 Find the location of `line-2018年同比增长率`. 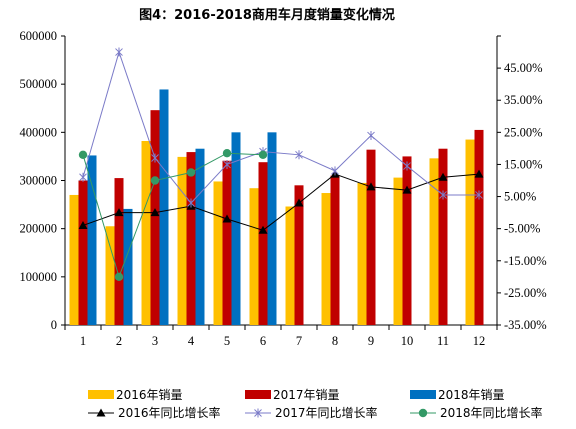

line-2018年同比增长率 is located at coordinates (173, 215).